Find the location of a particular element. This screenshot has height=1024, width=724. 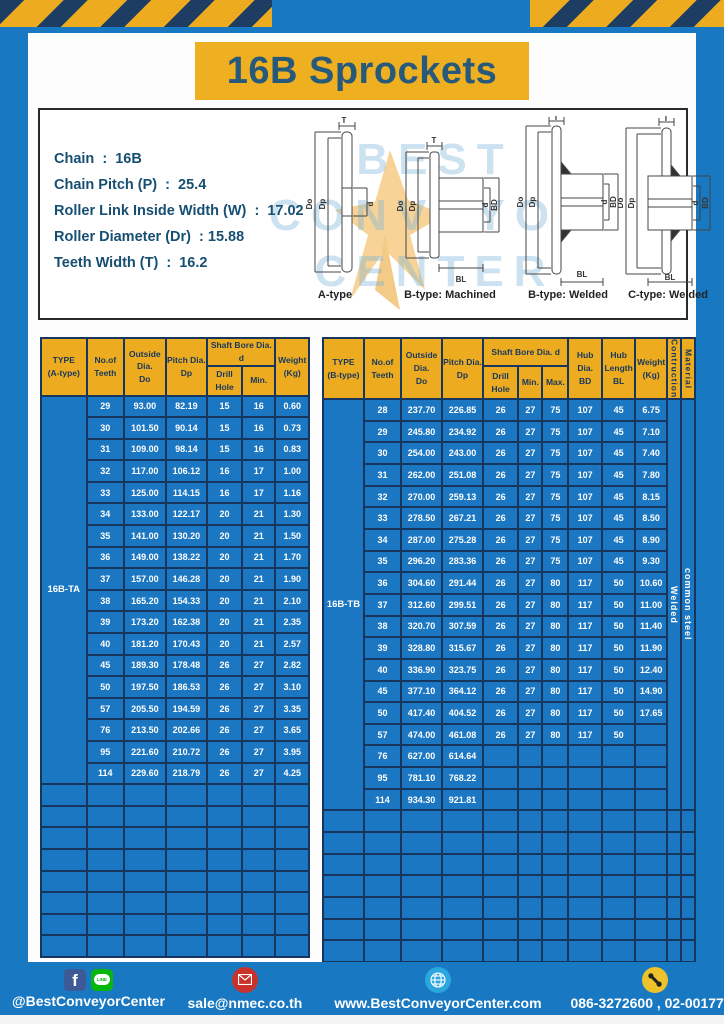

data-cell: 39 is located at coordinates (382, 648).